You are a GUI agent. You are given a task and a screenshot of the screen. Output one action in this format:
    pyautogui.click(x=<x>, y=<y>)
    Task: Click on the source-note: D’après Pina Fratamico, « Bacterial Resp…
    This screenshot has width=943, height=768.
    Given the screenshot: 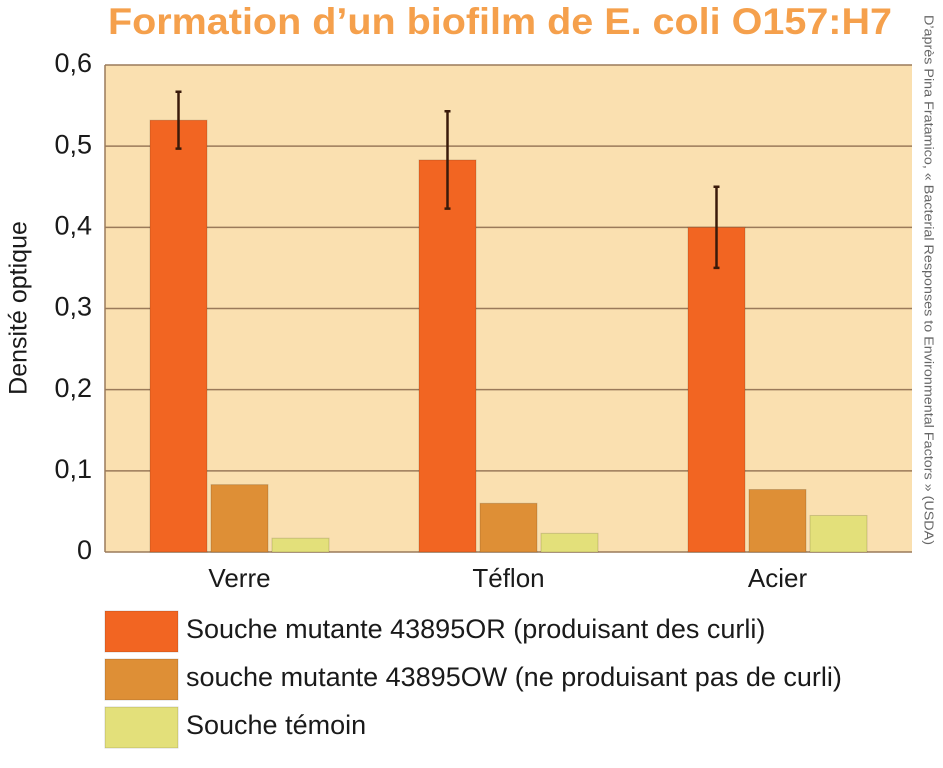 What is the action you would take?
    pyautogui.click(x=929, y=280)
    